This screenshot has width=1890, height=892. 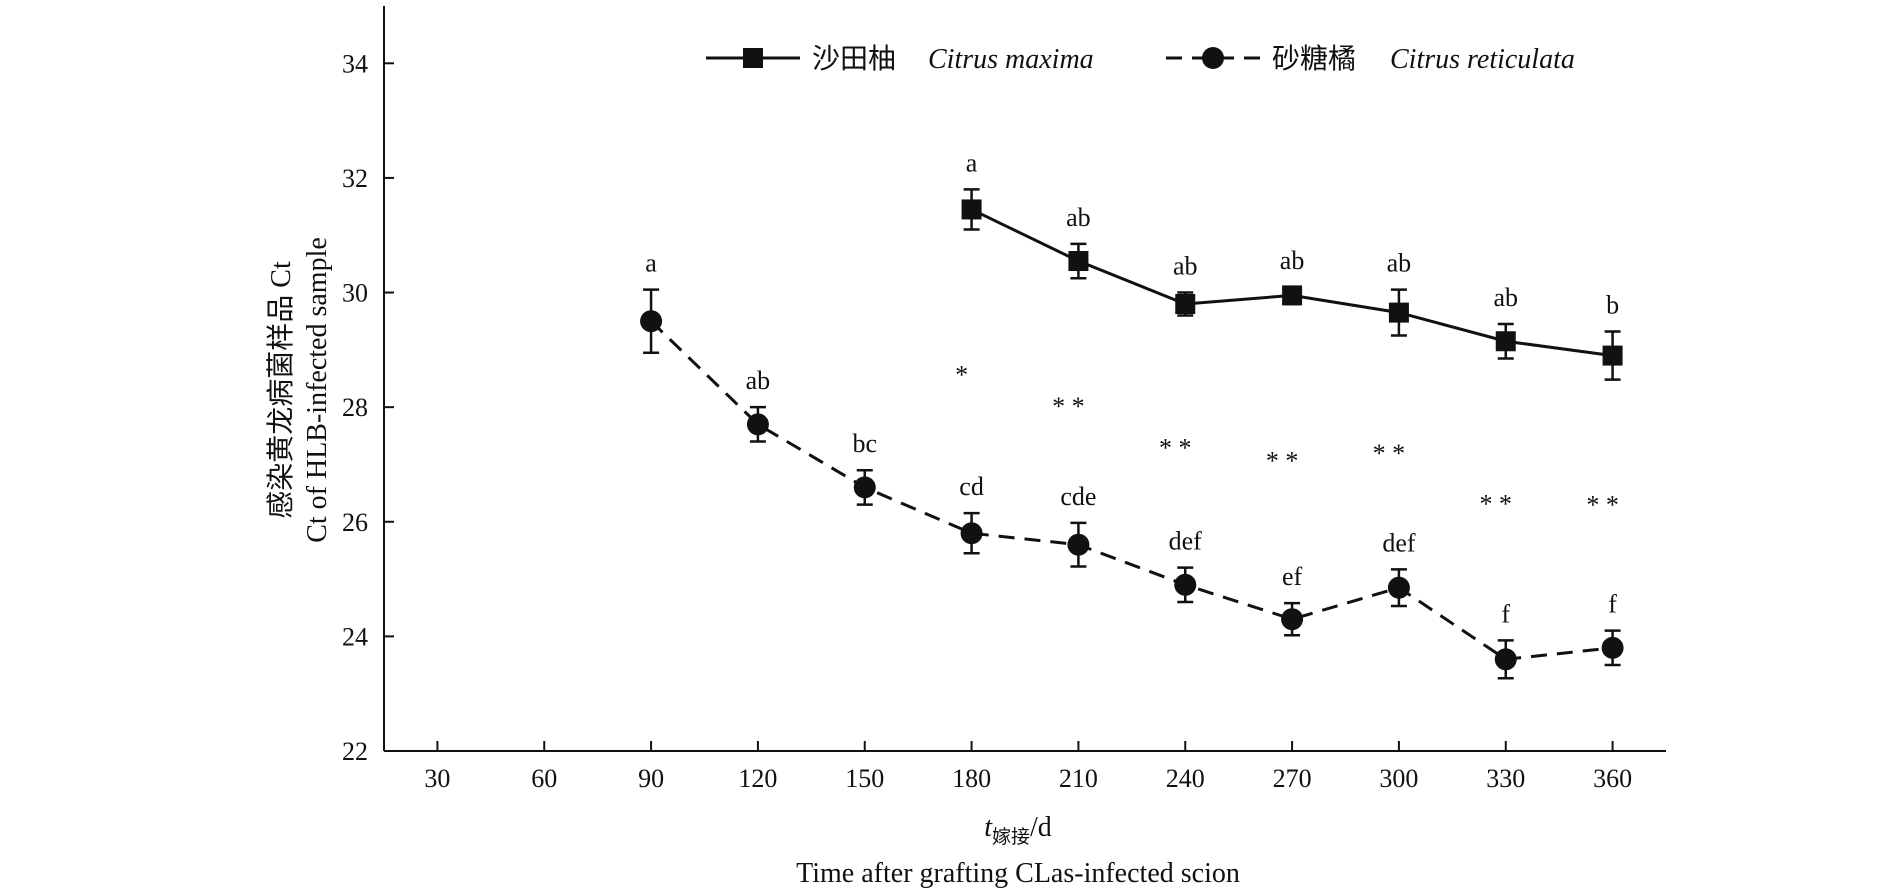 I want to click on significance-letter-reticulata: cde, so click(x=1078, y=496).